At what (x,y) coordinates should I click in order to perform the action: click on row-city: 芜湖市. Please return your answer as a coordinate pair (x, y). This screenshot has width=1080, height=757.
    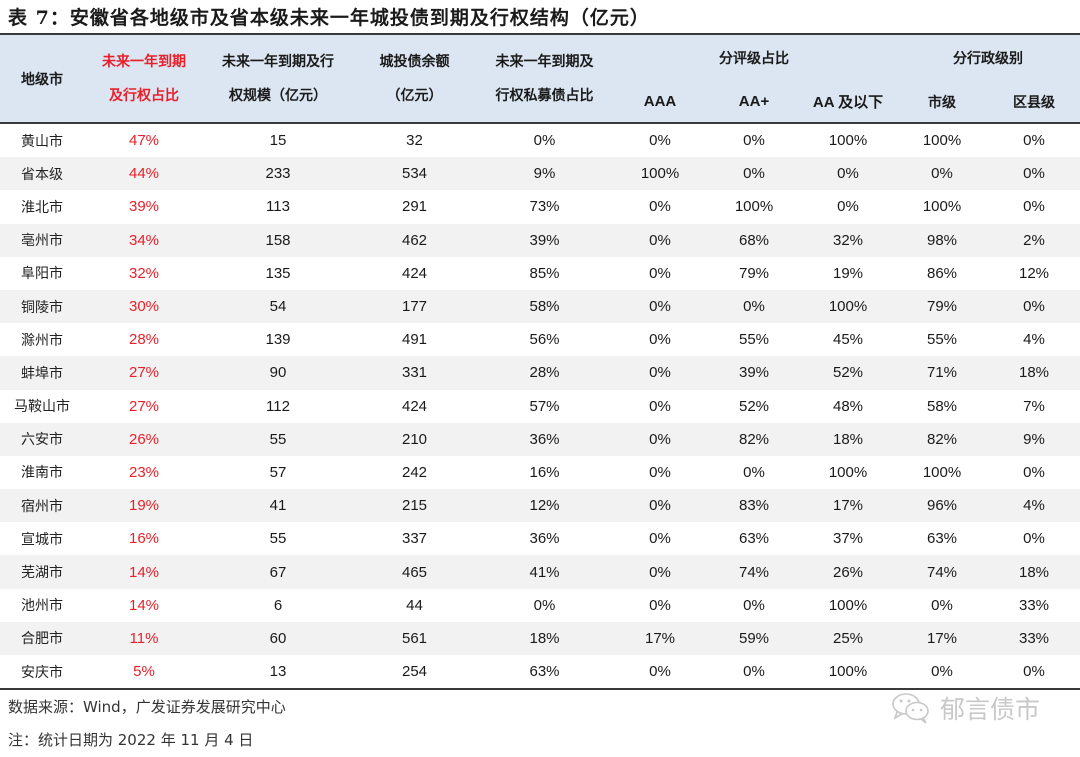
    Looking at the image, I should click on (42, 572).